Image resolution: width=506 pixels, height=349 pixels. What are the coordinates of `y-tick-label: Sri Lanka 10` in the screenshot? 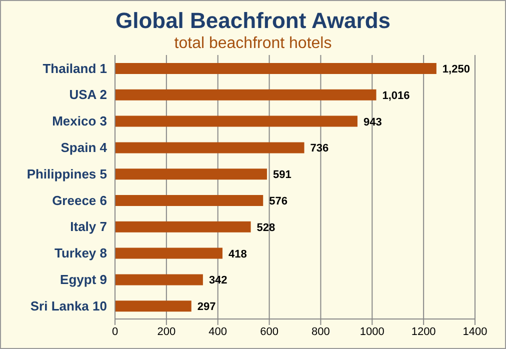 It's located at (68, 306).